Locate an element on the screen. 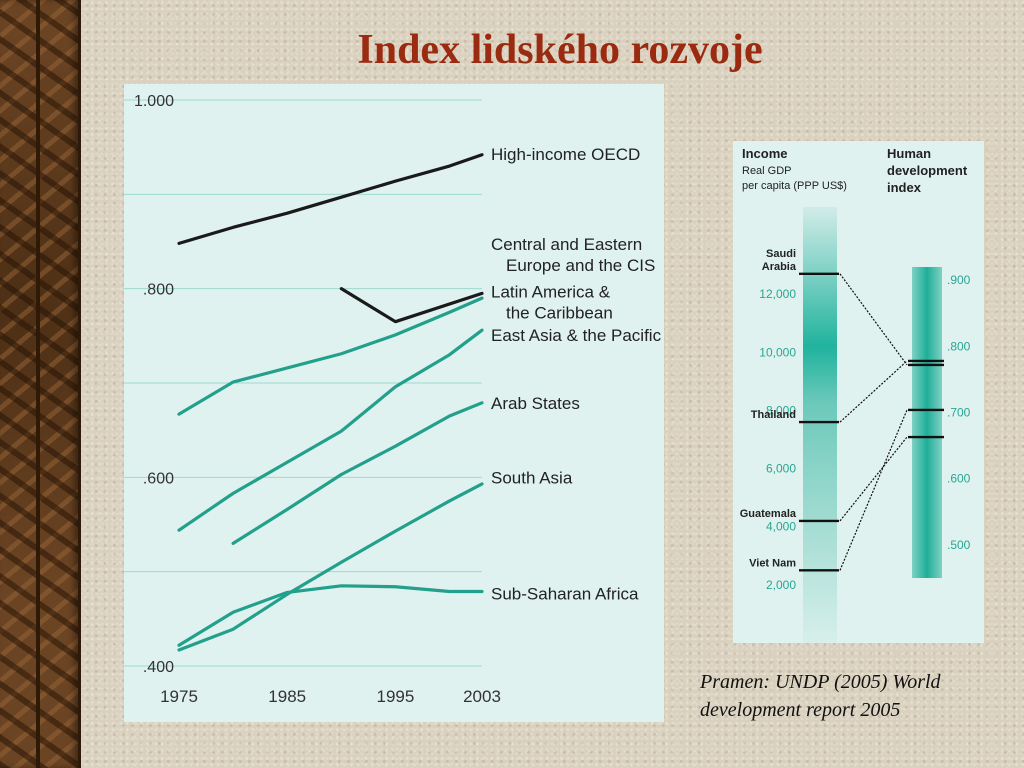 This screenshot has height=768, width=1024. income-tick-label: 12,000 is located at coordinates (777, 294).